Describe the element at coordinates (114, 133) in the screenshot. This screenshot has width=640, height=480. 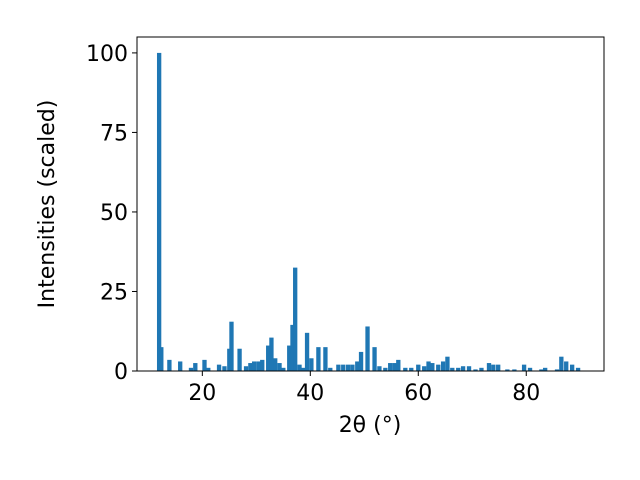
I see `y-tick-label: 75` at that location.